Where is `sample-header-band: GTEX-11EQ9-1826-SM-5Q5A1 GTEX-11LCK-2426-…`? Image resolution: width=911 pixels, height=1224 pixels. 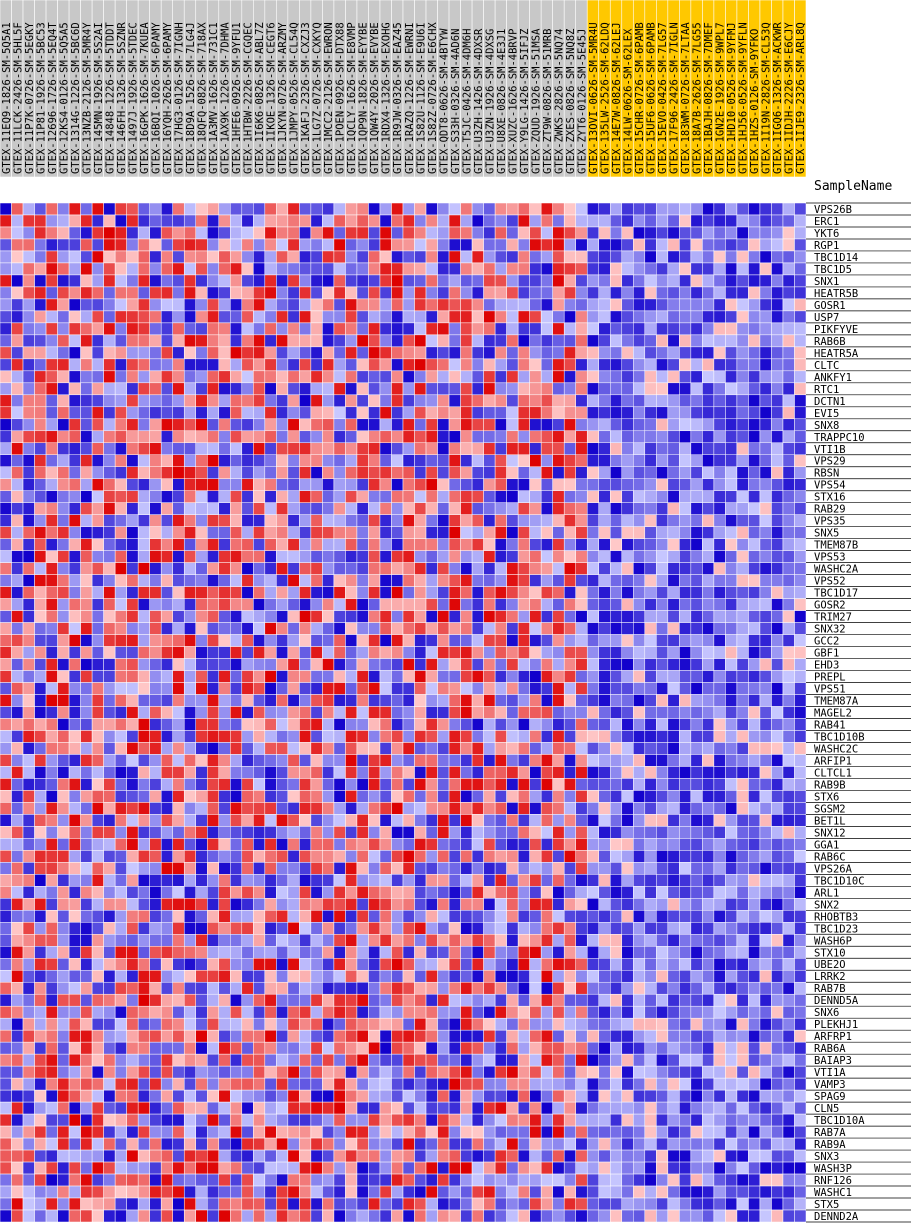 sample-header-band: GTEX-11EQ9-1826-SM-5Q5A1 GTEX-11LCK-2426-… is located at coordinates (403, 89).